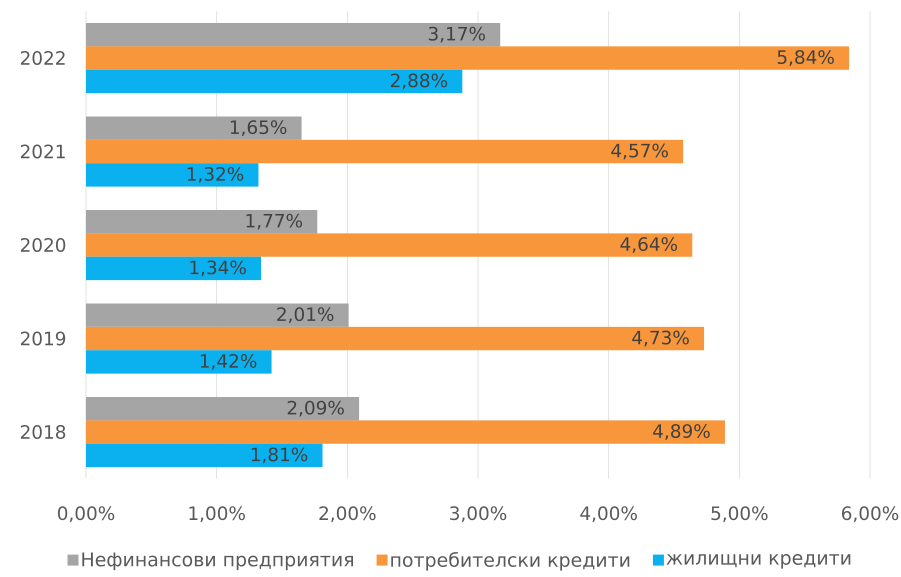 The width and height of the screenshot is (901, 577). I want to click on data-label: 2,09%, so click(316, 408).